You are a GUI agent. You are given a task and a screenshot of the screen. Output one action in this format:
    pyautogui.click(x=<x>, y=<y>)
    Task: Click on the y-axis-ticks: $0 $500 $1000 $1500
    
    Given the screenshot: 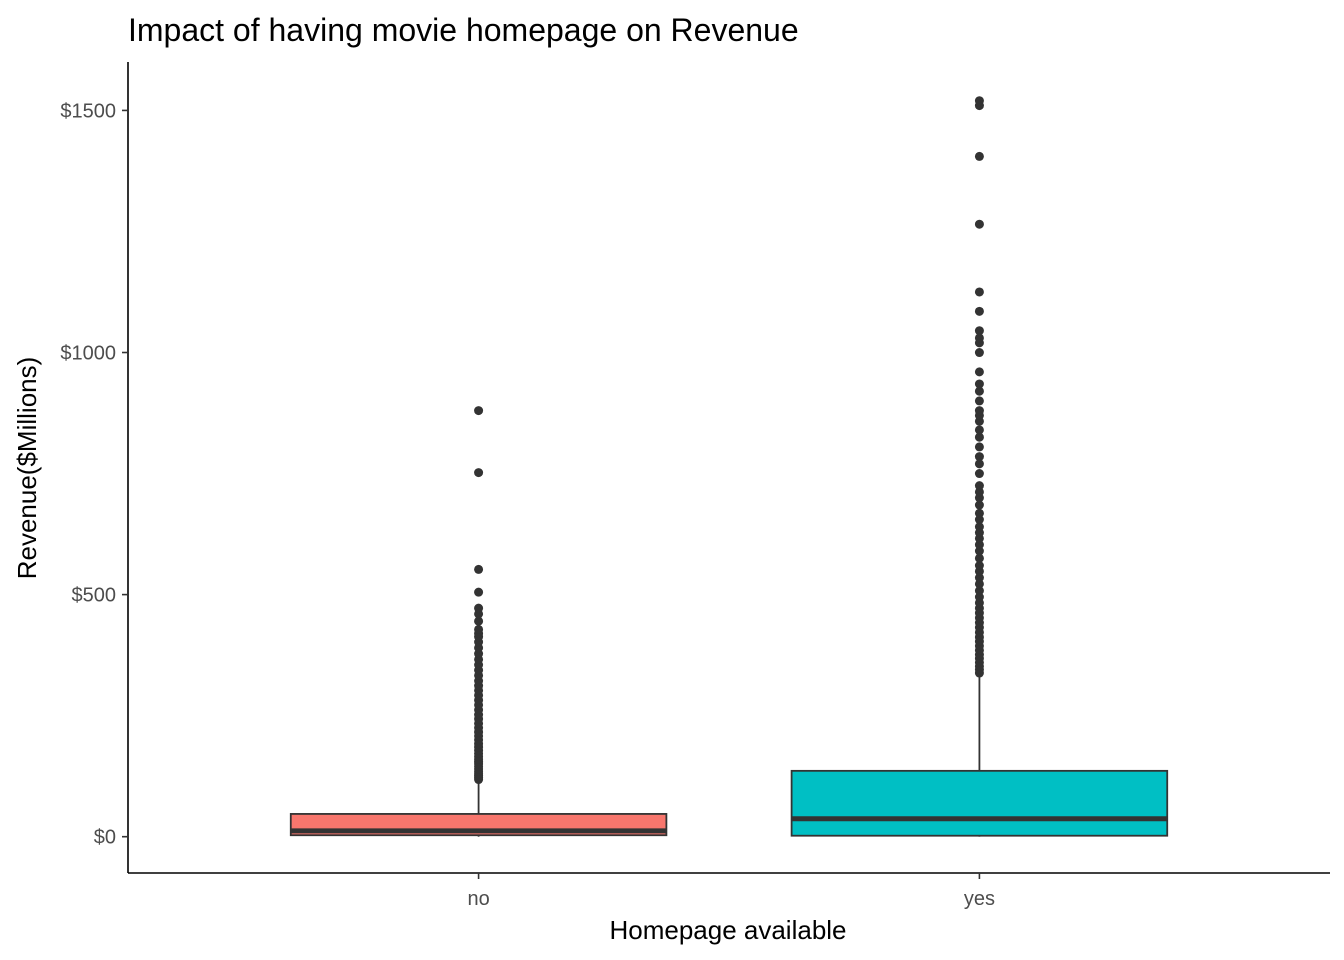 What is the action you would take?
    pyautogui.click(x=94, y=474)
    